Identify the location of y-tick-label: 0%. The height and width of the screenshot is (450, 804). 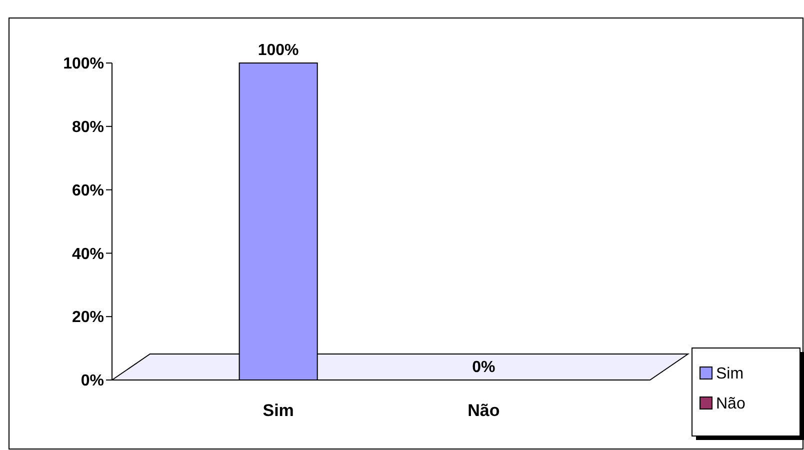
(92, 381).